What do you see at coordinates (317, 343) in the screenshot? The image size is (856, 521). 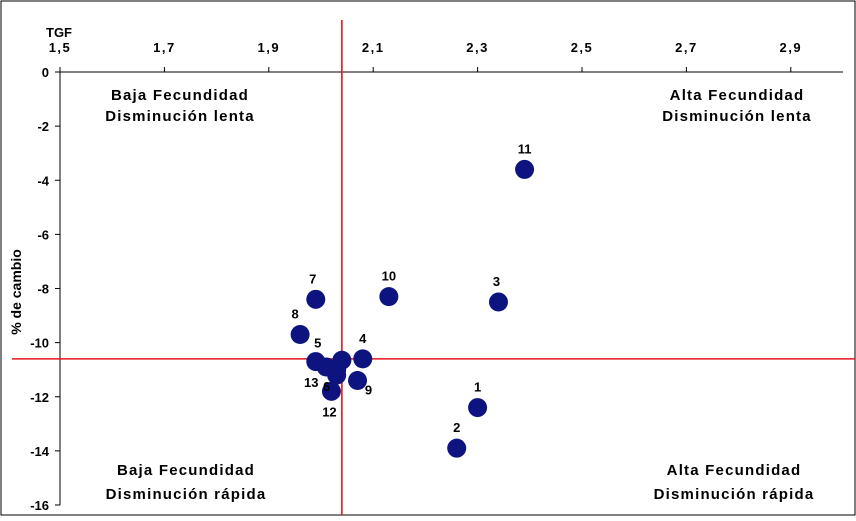 I see `data-point-label: 5` at bounding box center [317, 343].